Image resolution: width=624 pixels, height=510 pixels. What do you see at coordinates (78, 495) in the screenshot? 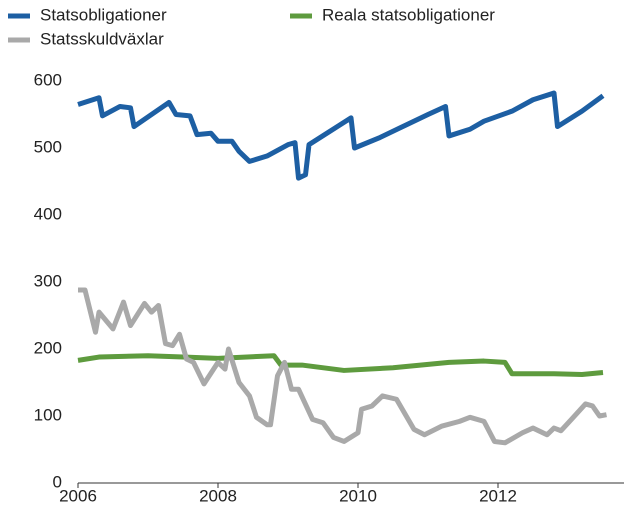
I see `x-tick-label: 2006` at bounding box center [78, 495].